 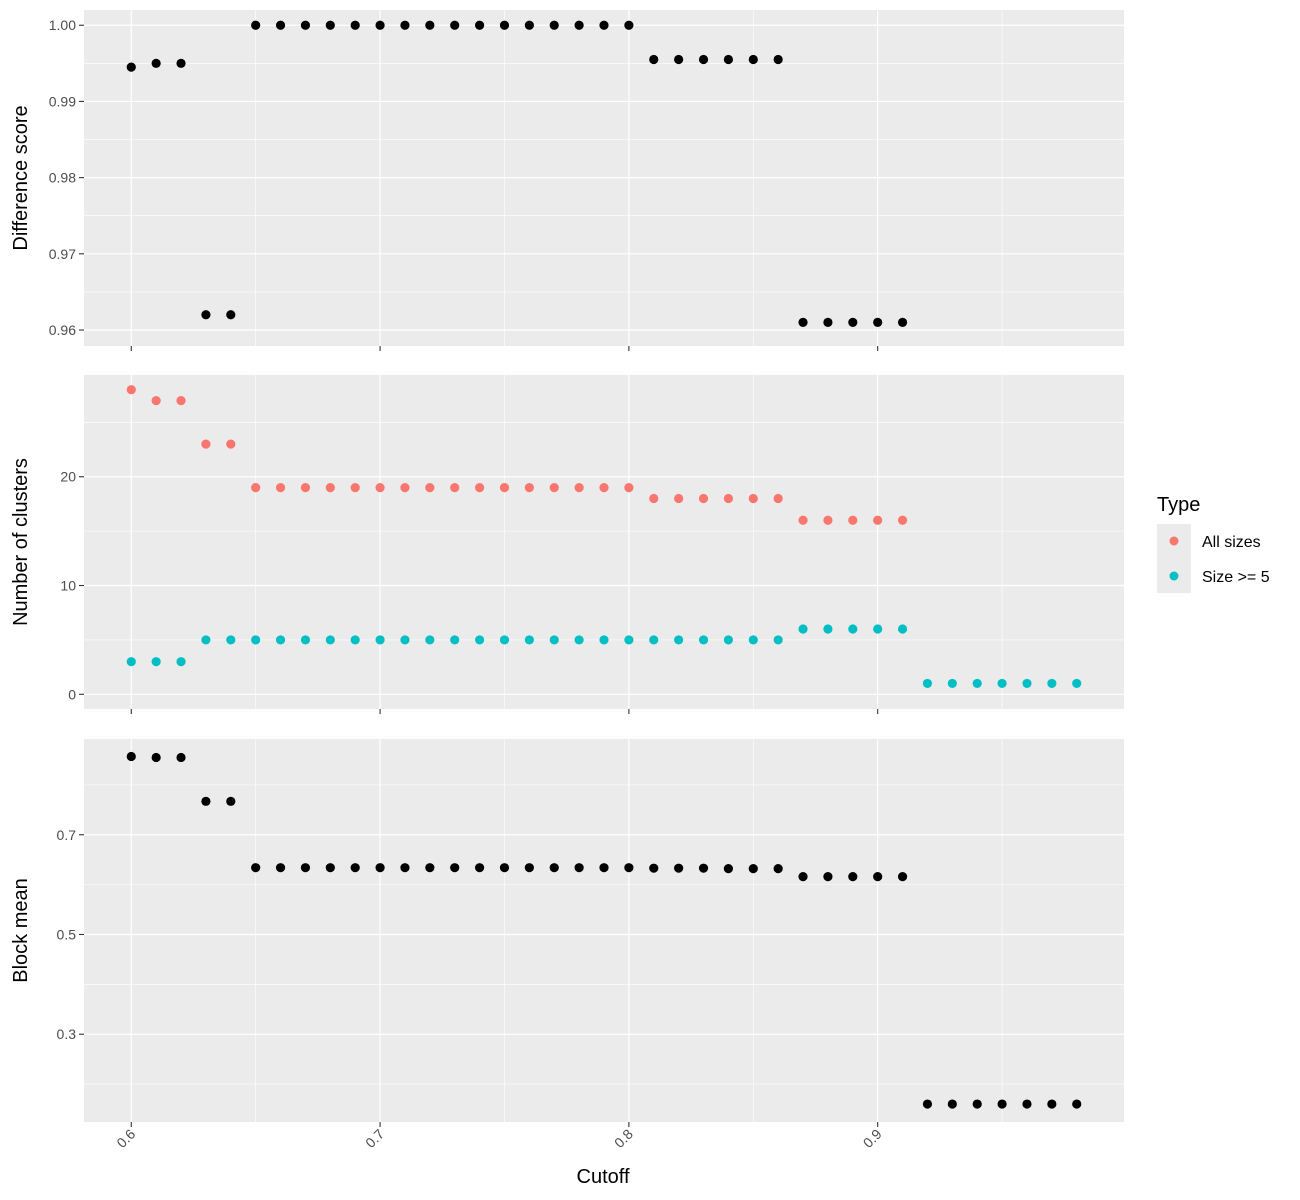 What do you see at coordinates (68, 586) in the screenshot?
I see `y-tick-label: 10` at bounding box center [68, 586].